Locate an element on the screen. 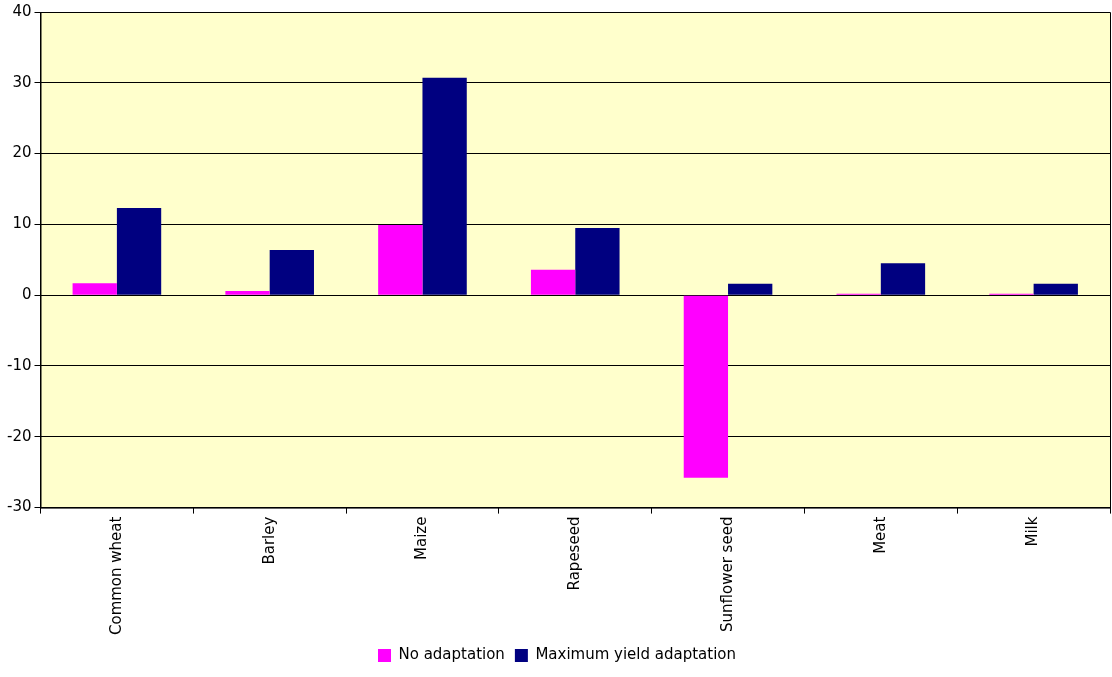 This screenshot has width=1112, height=677. y-tick-label: 10 is located at coordinates (22, 223).